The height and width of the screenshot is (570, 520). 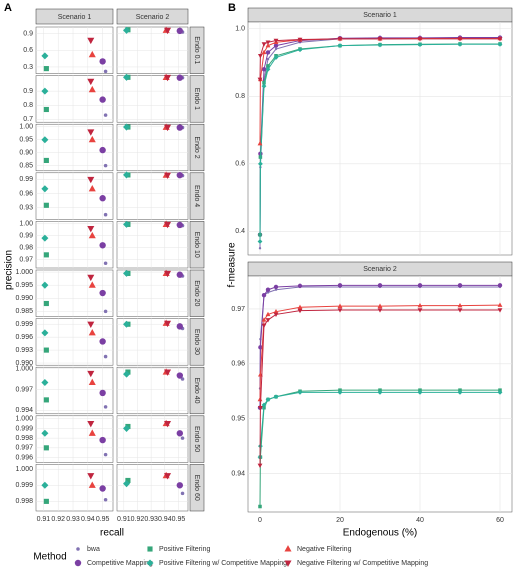 What do you see at coordinates (26, 153) in the screenshot?
I see `y-tick-label: 0.90` at bounding box center [26, 153].